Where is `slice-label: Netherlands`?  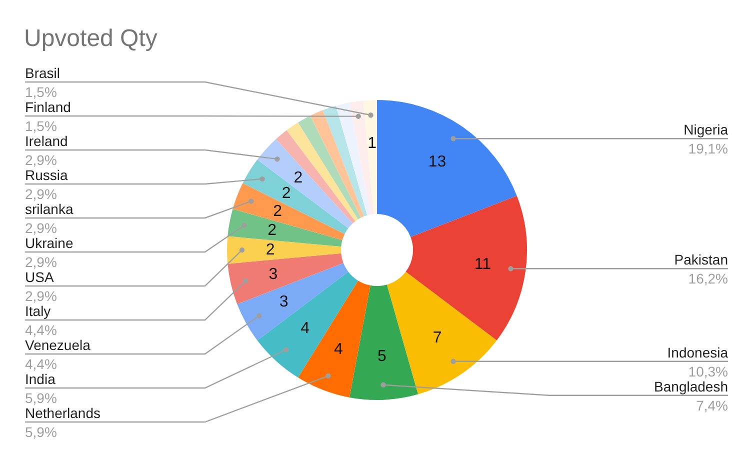 slice-label: Netherlands is located at coordinates (62, 413).